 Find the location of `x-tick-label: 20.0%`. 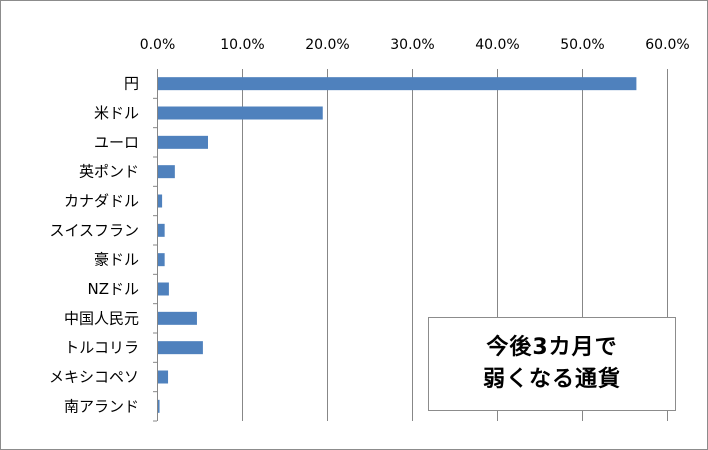

x-tick-label: 20.0% is located at coordinates (327, 45).